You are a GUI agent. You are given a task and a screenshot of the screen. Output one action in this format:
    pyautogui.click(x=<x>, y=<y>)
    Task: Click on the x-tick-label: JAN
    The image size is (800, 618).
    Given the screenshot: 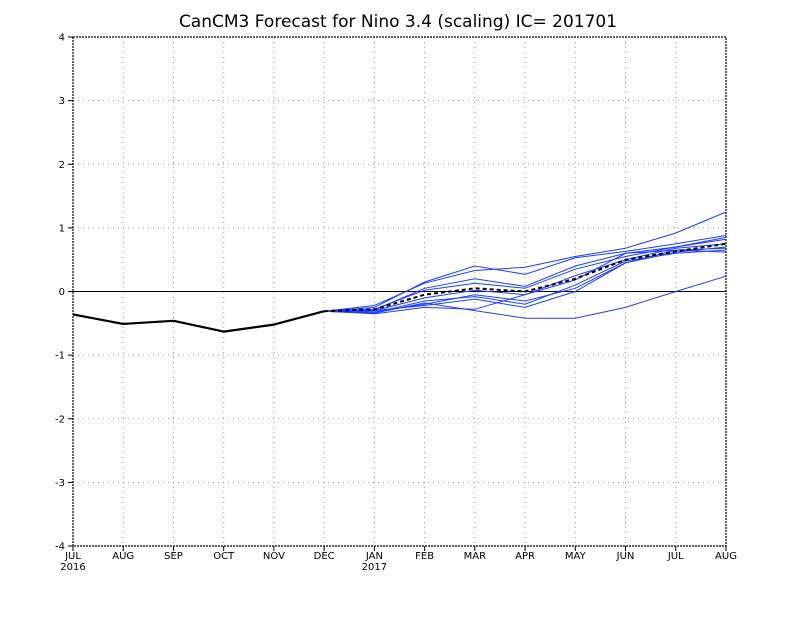 What is the action you would take?
    pyautogui.click(x=374, y=556)
    